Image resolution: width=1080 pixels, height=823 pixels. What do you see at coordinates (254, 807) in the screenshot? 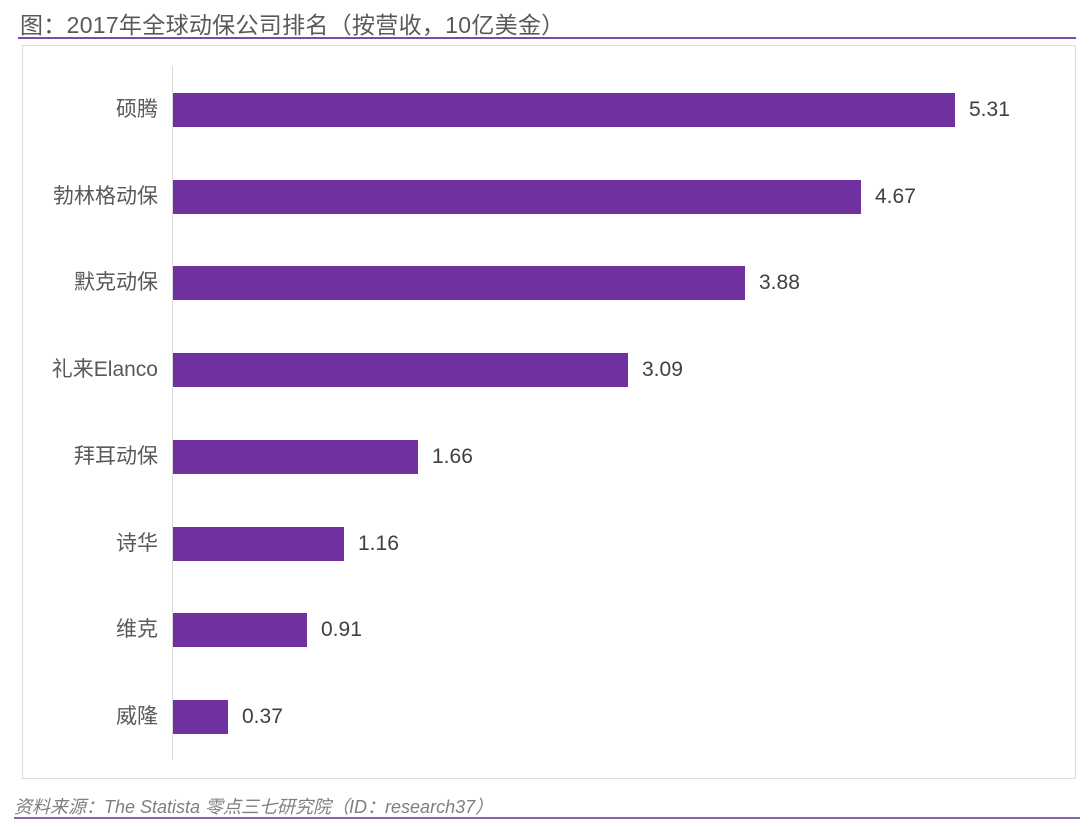
I see `source-note: 资料来源：The Statista 零点三七研究院（ID：research37）` at bounding box center [254, 807].